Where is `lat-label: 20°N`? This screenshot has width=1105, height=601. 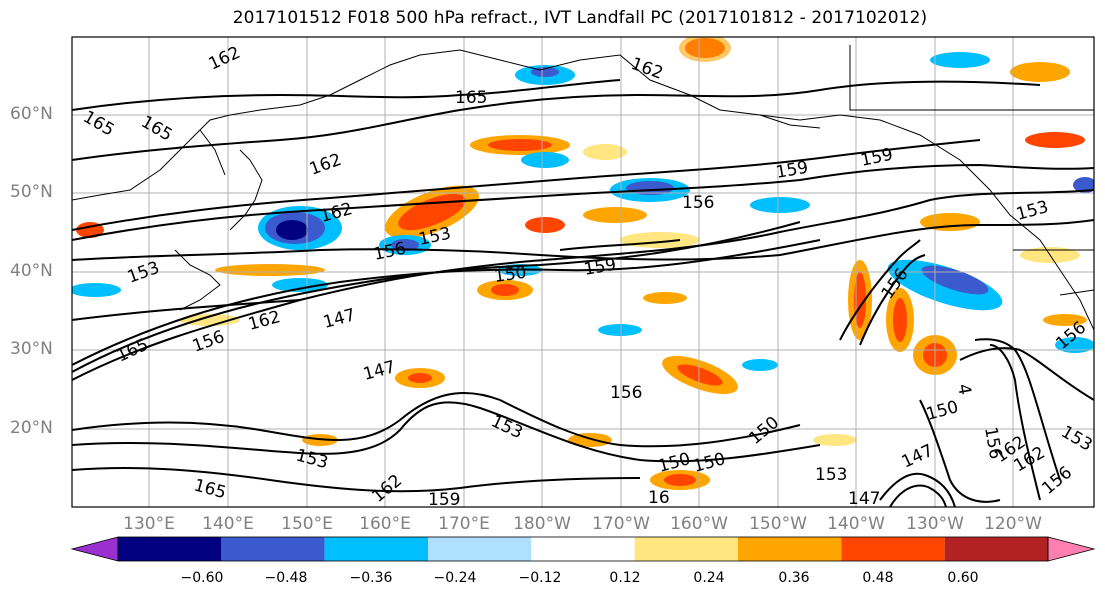 lat-label: 20°N is located at coordinates (31, 428).